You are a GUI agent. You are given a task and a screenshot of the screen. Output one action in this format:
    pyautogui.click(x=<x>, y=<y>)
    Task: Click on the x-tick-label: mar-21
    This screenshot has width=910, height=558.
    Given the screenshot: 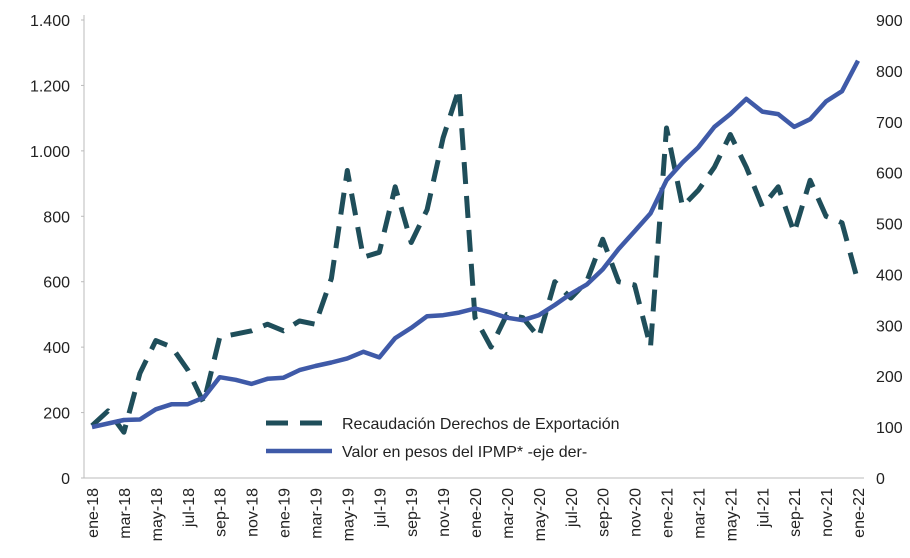 What is the action you would take?
    pyautogui.click(x=699, y=513)
    